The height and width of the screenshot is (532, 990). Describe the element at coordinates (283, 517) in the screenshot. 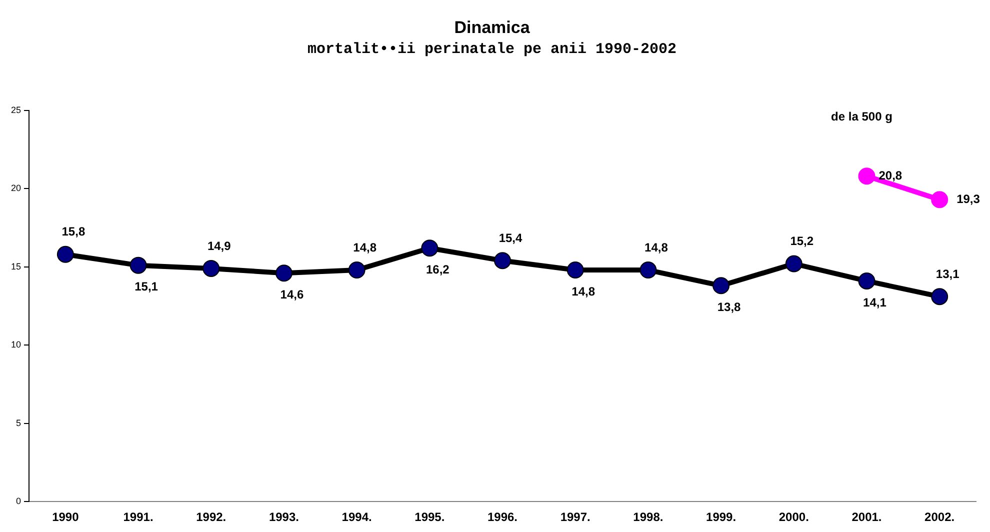

I see `x-tick-label: 1993.` at that location.